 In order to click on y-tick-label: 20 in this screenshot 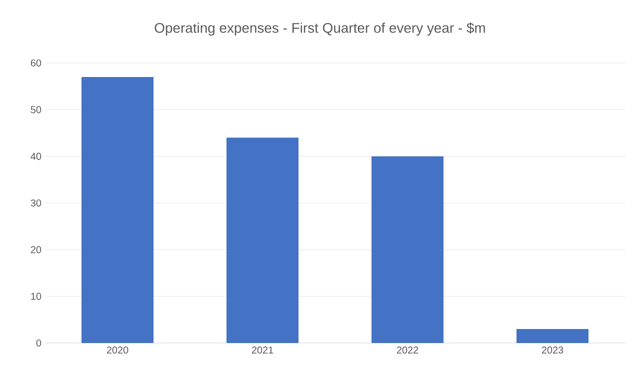, I will do `click(36, 250)`.